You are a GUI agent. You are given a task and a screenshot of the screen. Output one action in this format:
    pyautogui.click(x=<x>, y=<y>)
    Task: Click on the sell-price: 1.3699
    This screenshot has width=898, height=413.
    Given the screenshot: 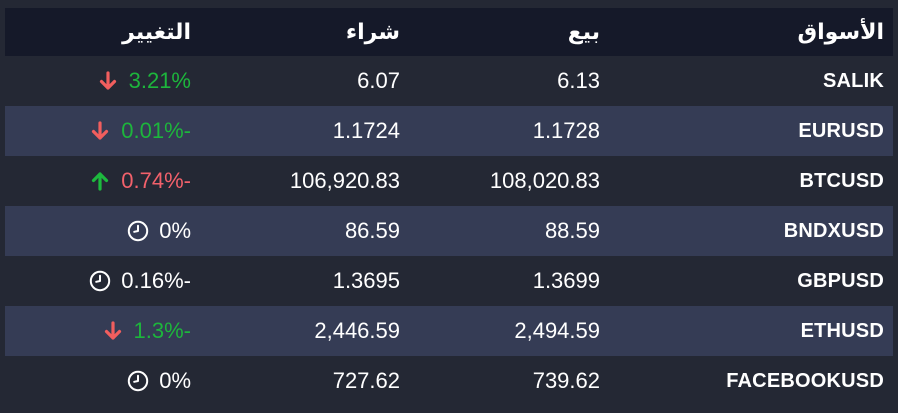 What is the action you would take?
    pyautogui.click(x=566, y=280)
    